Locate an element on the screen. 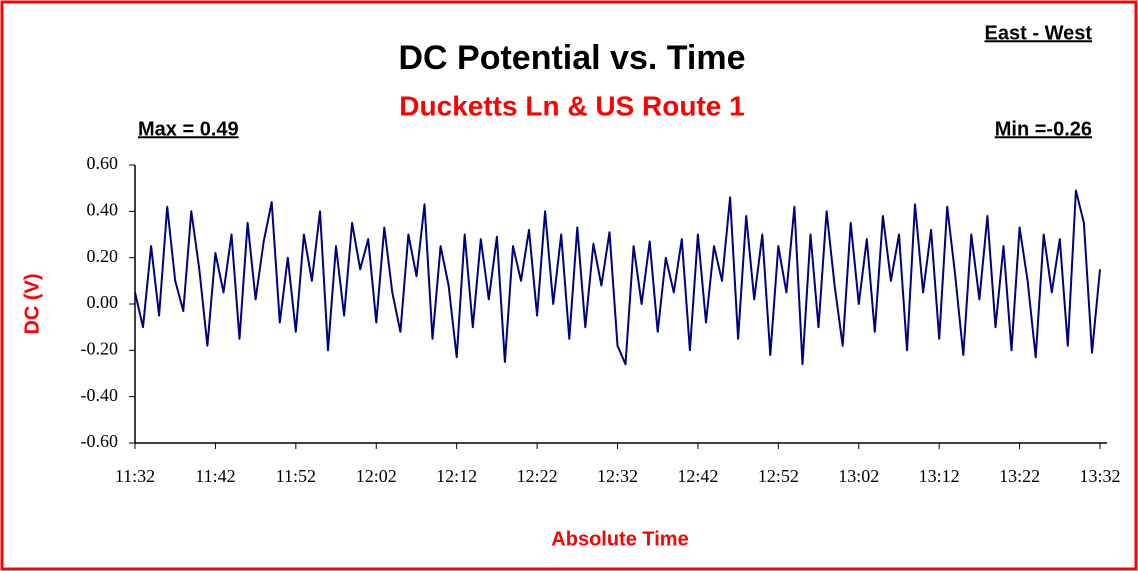  y-tick-label: 0.40 is located at coordinates (103, 209).